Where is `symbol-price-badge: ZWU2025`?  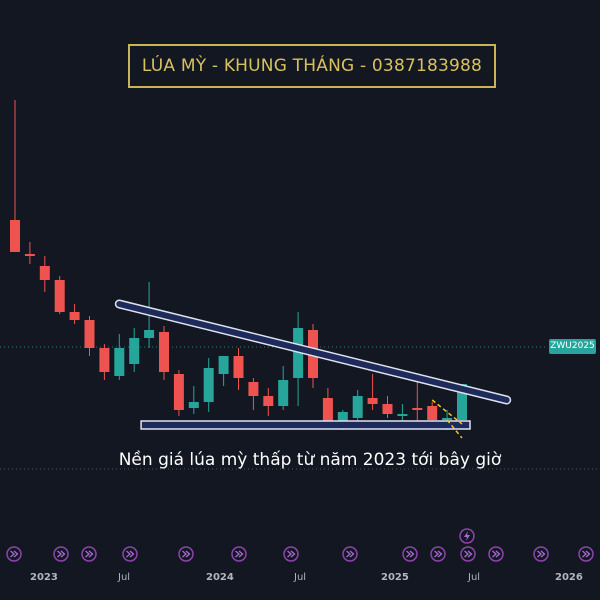
symbol-price-badge: ZWU2025 is located at coordinates (572, 346).